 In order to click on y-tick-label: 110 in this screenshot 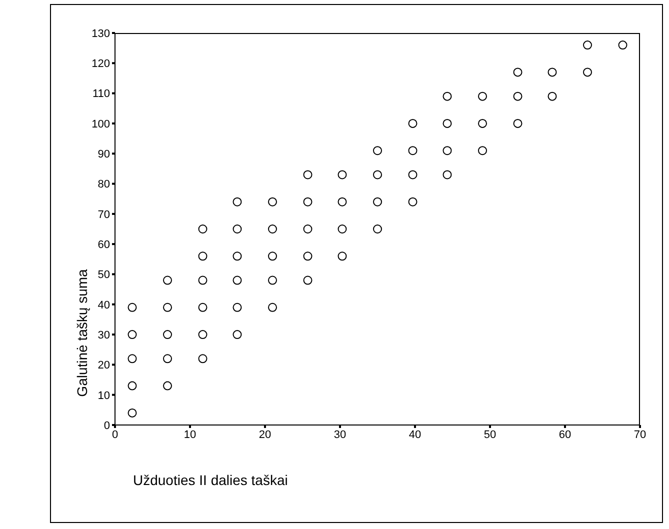, I will do `click(101, 94)`.